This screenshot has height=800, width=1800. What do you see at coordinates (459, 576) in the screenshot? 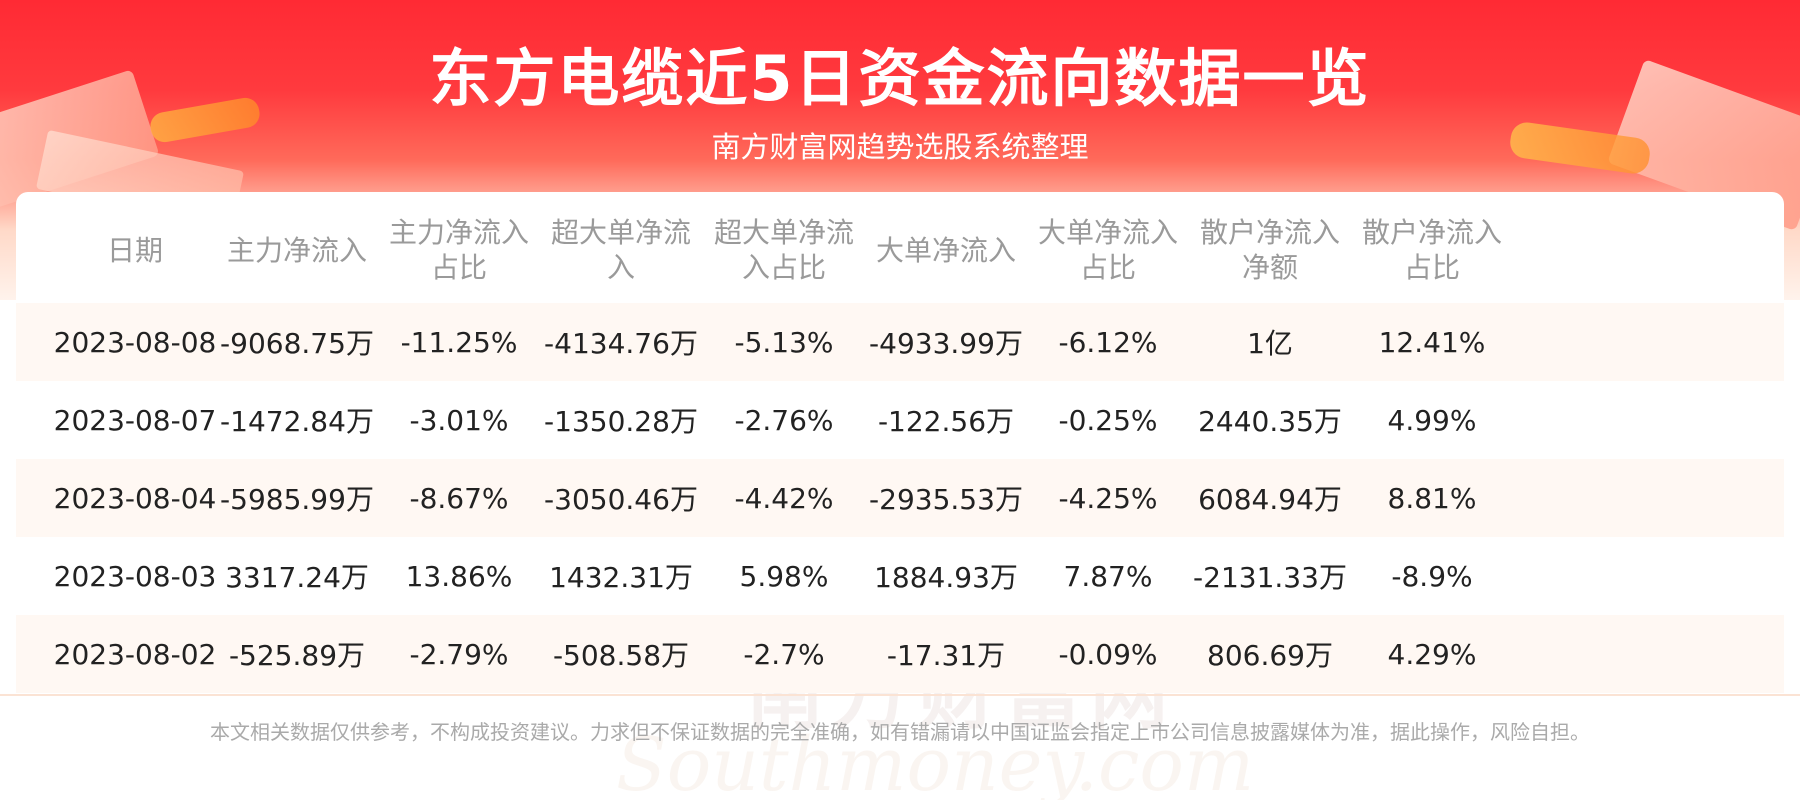
I see `value-cell: 13.86%` at bounding box center [459, 576].